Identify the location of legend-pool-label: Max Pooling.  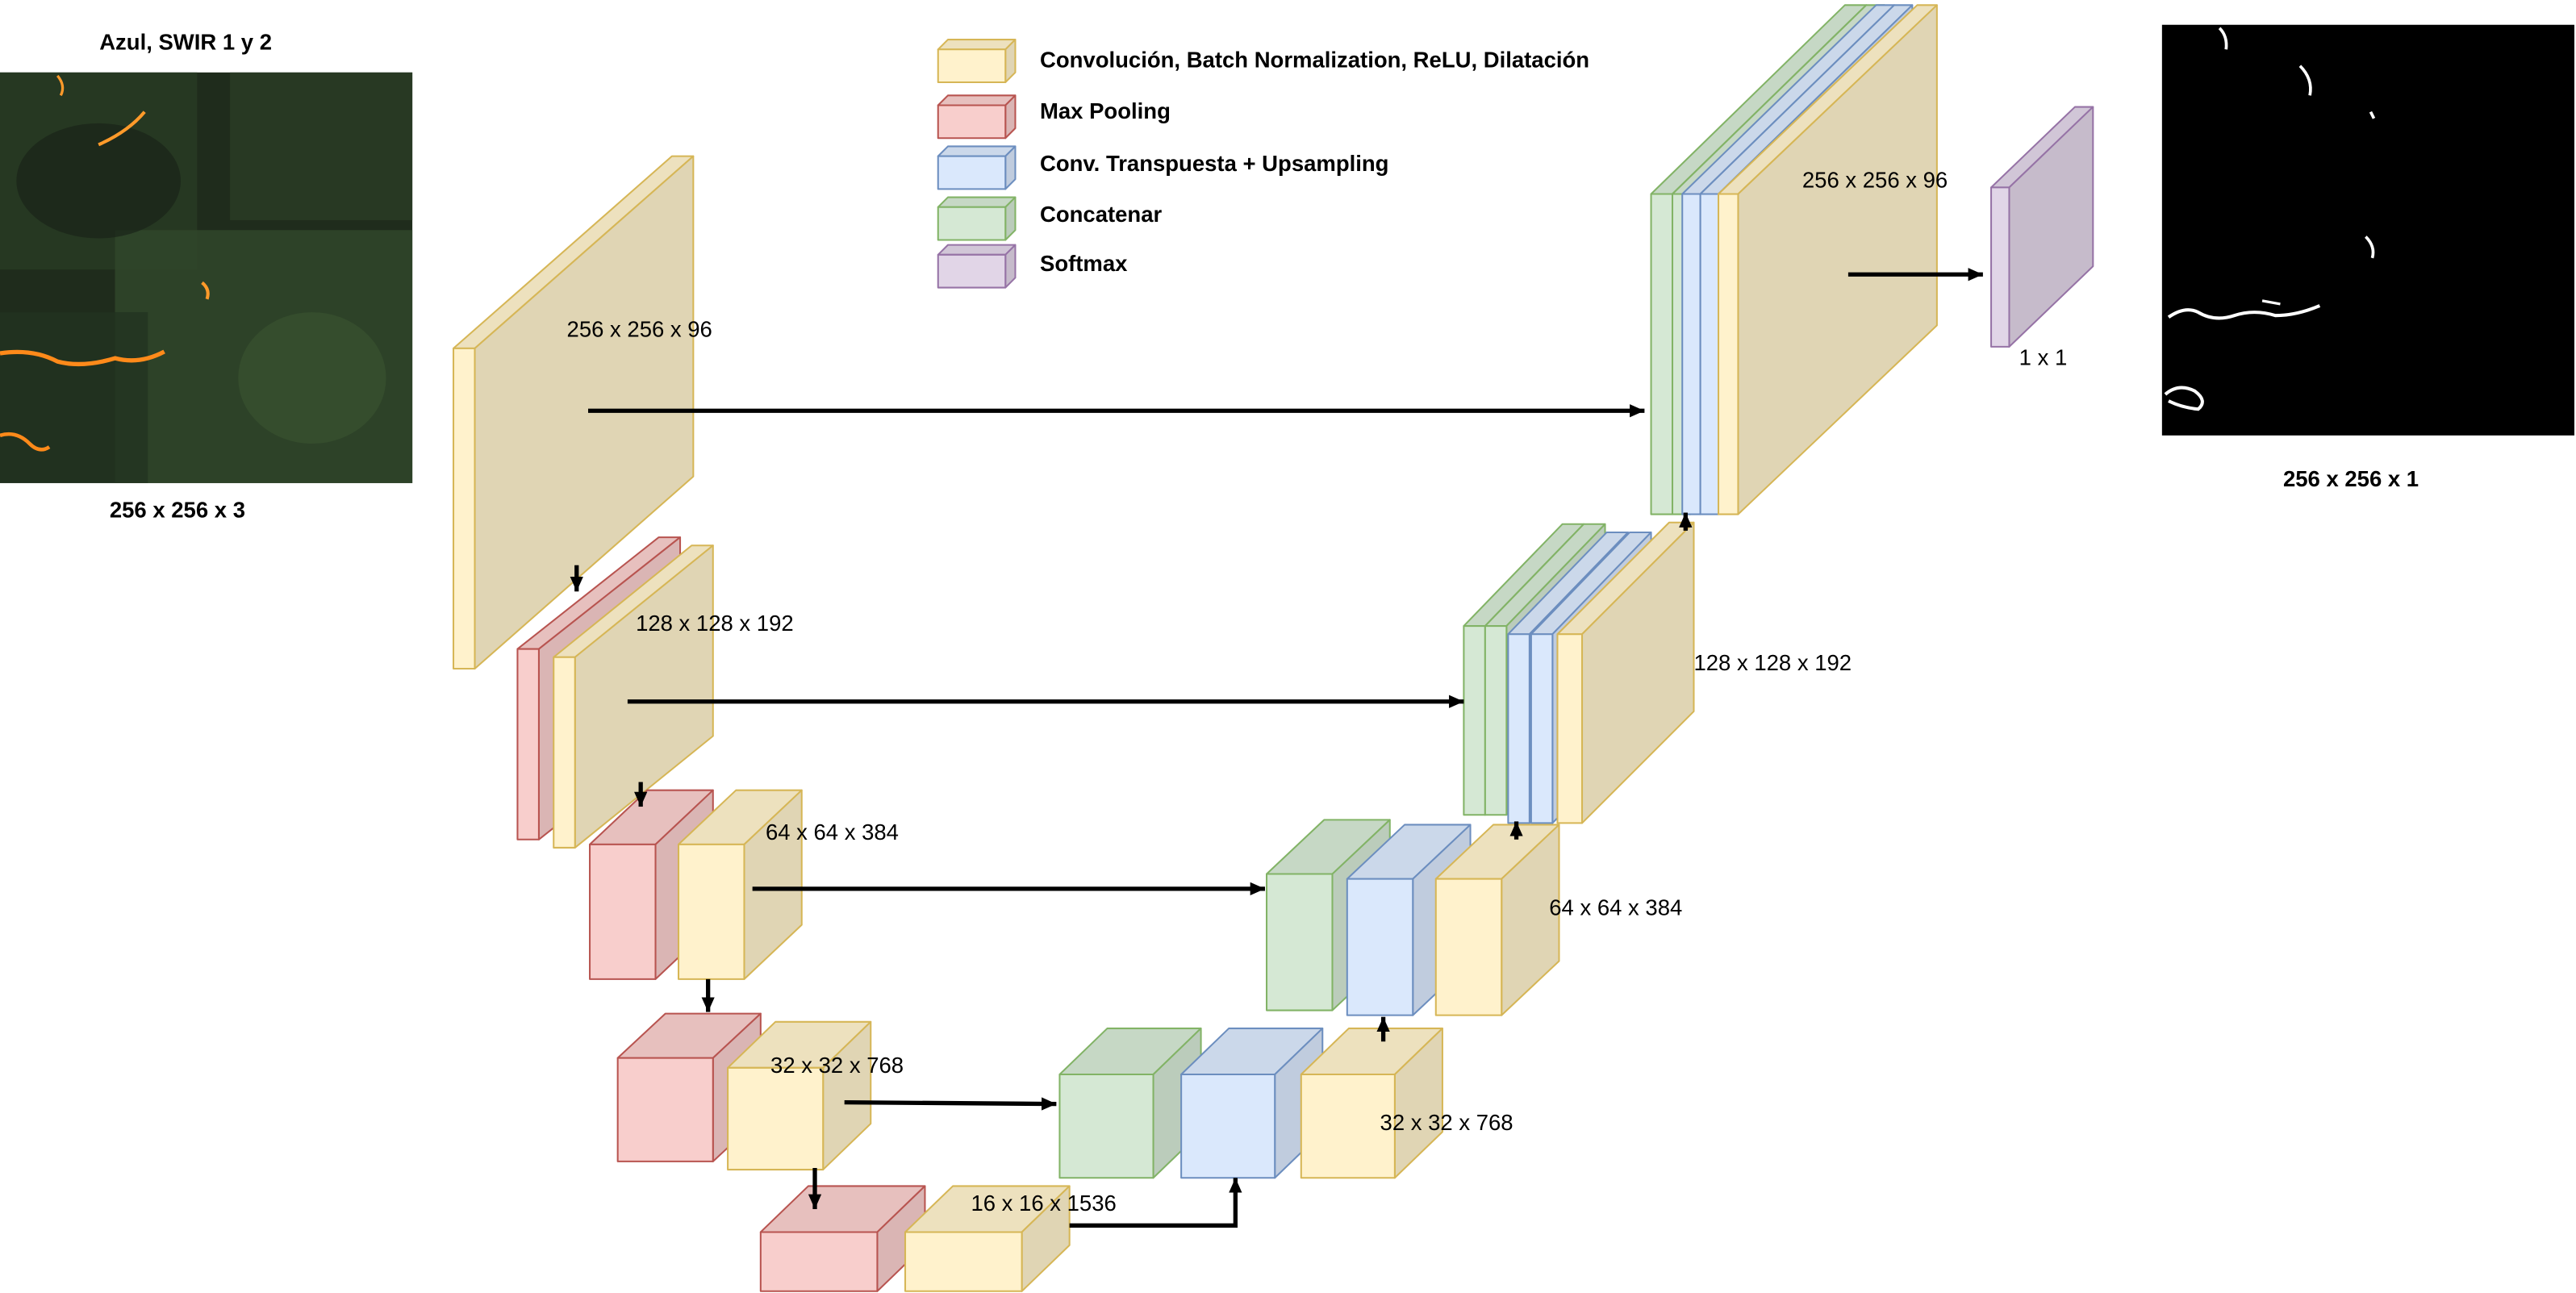
(1105, 111).